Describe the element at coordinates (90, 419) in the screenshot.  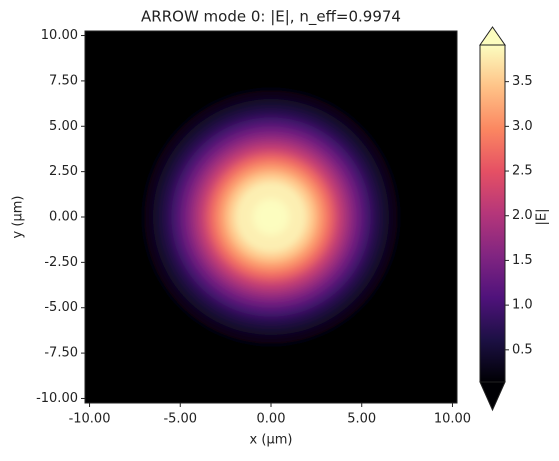
I see `x-tick-label: -10.00` at that location.